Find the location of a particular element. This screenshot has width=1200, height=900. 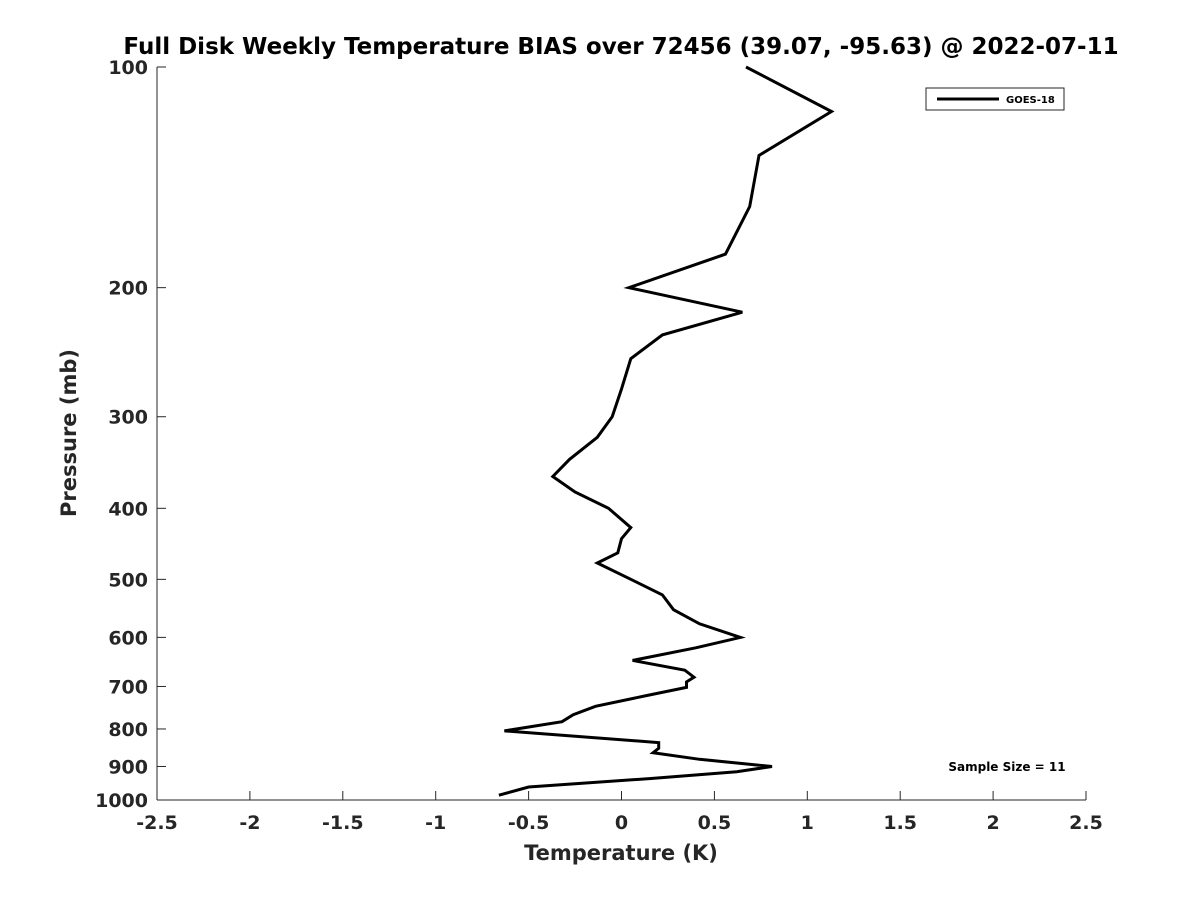

y-tick-label: 200 is located at coordinates (128, 289).